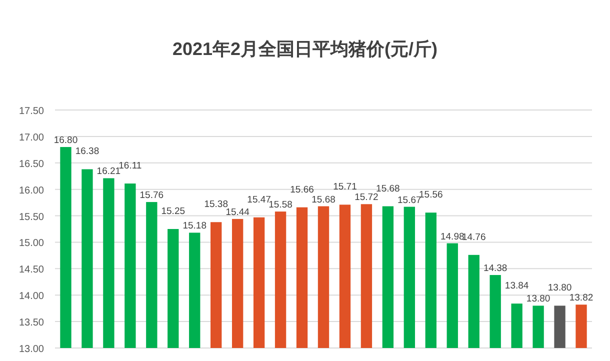 Image resolution: width=610 pixels, height=361 pixels. I want to click on y-tick-label: 13.50, so click(31, 323).